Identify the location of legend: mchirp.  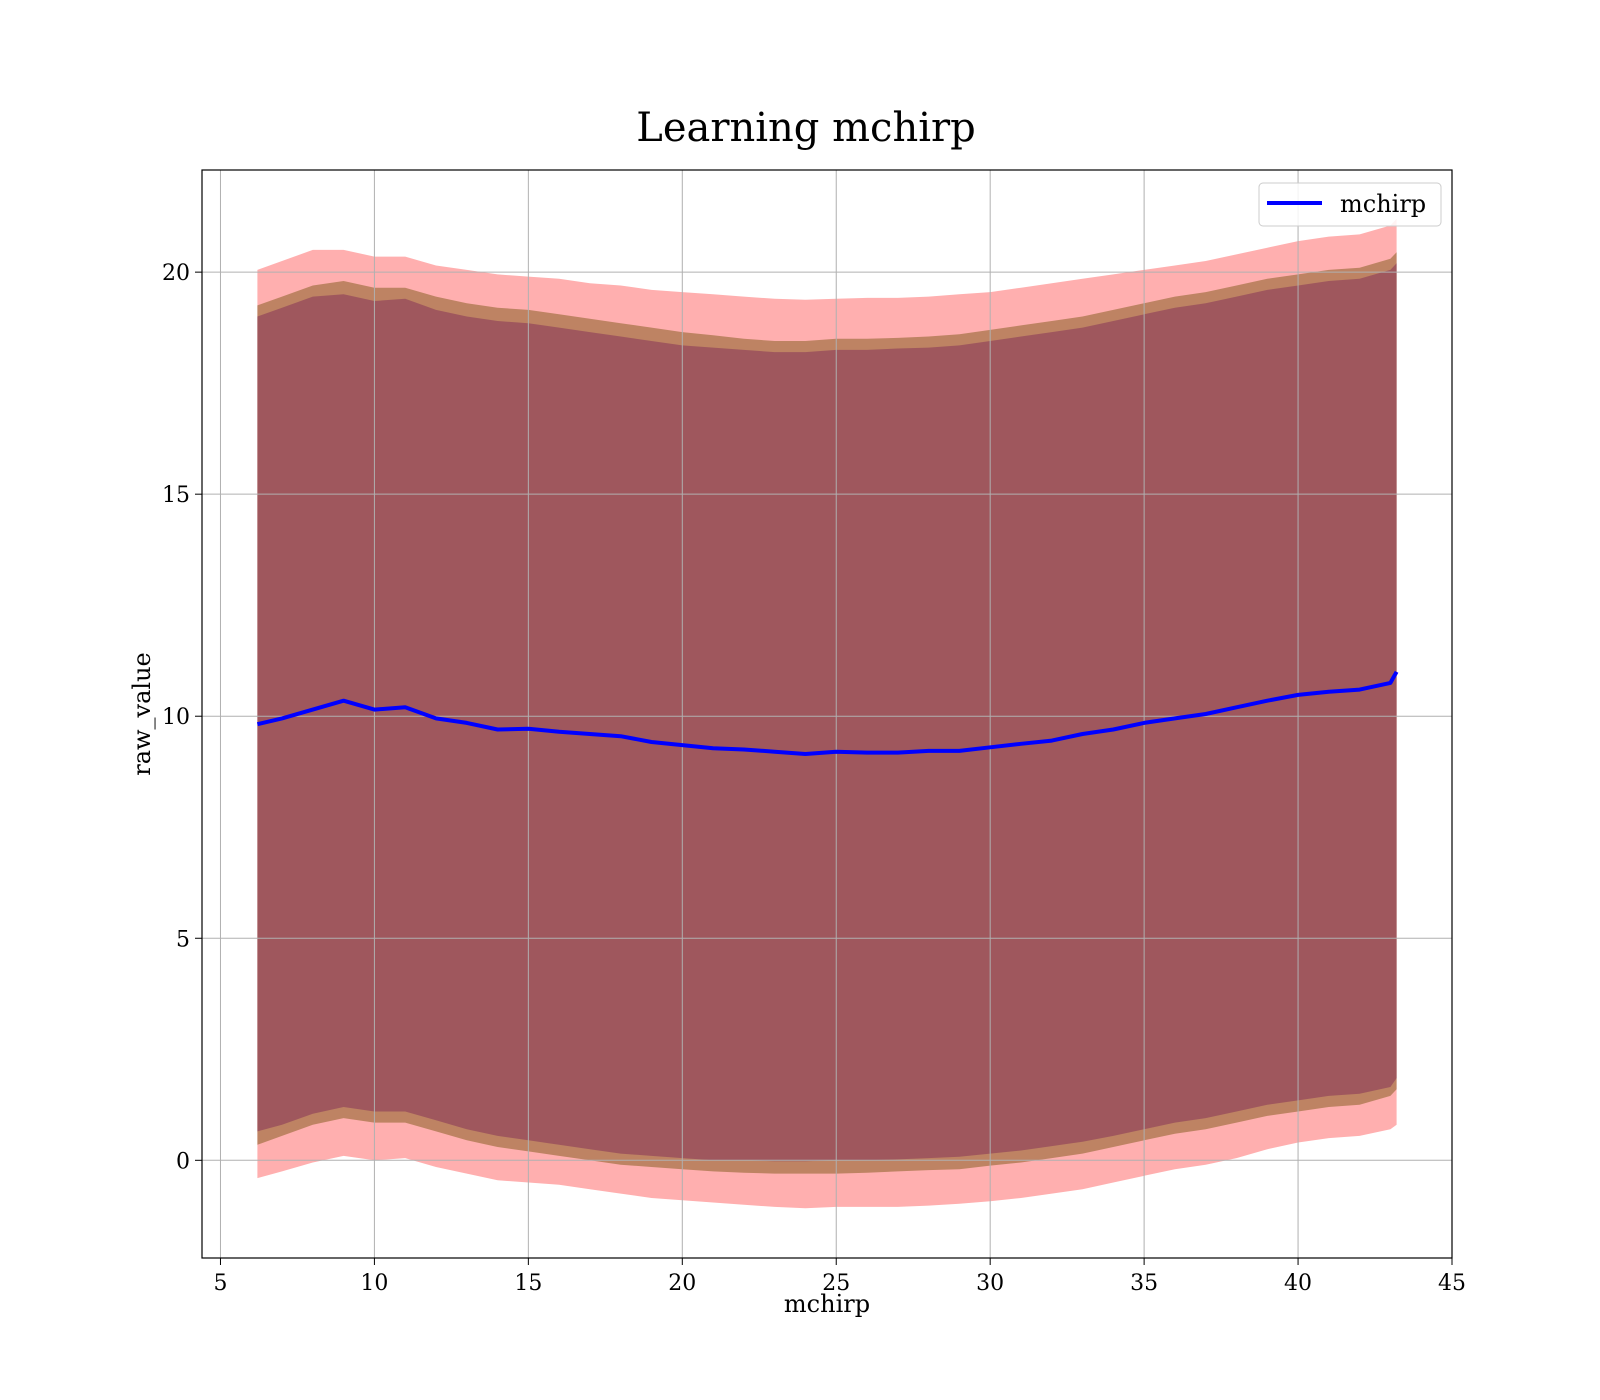
(1350, 204).